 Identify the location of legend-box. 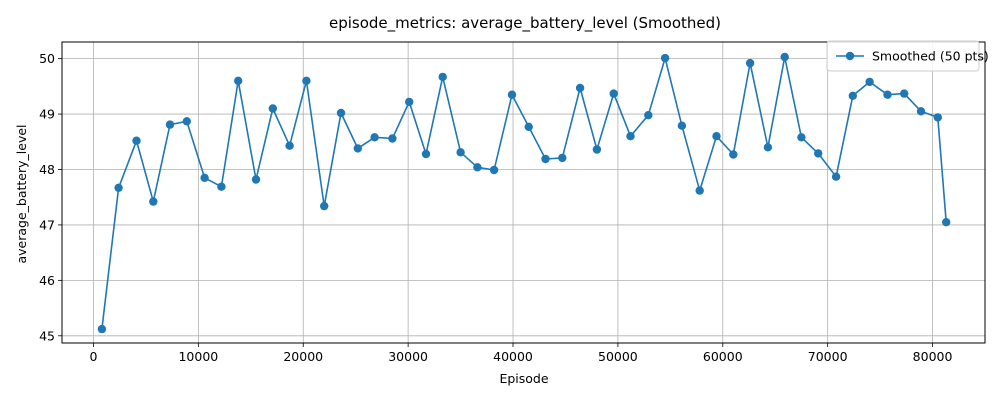
(903, 56).